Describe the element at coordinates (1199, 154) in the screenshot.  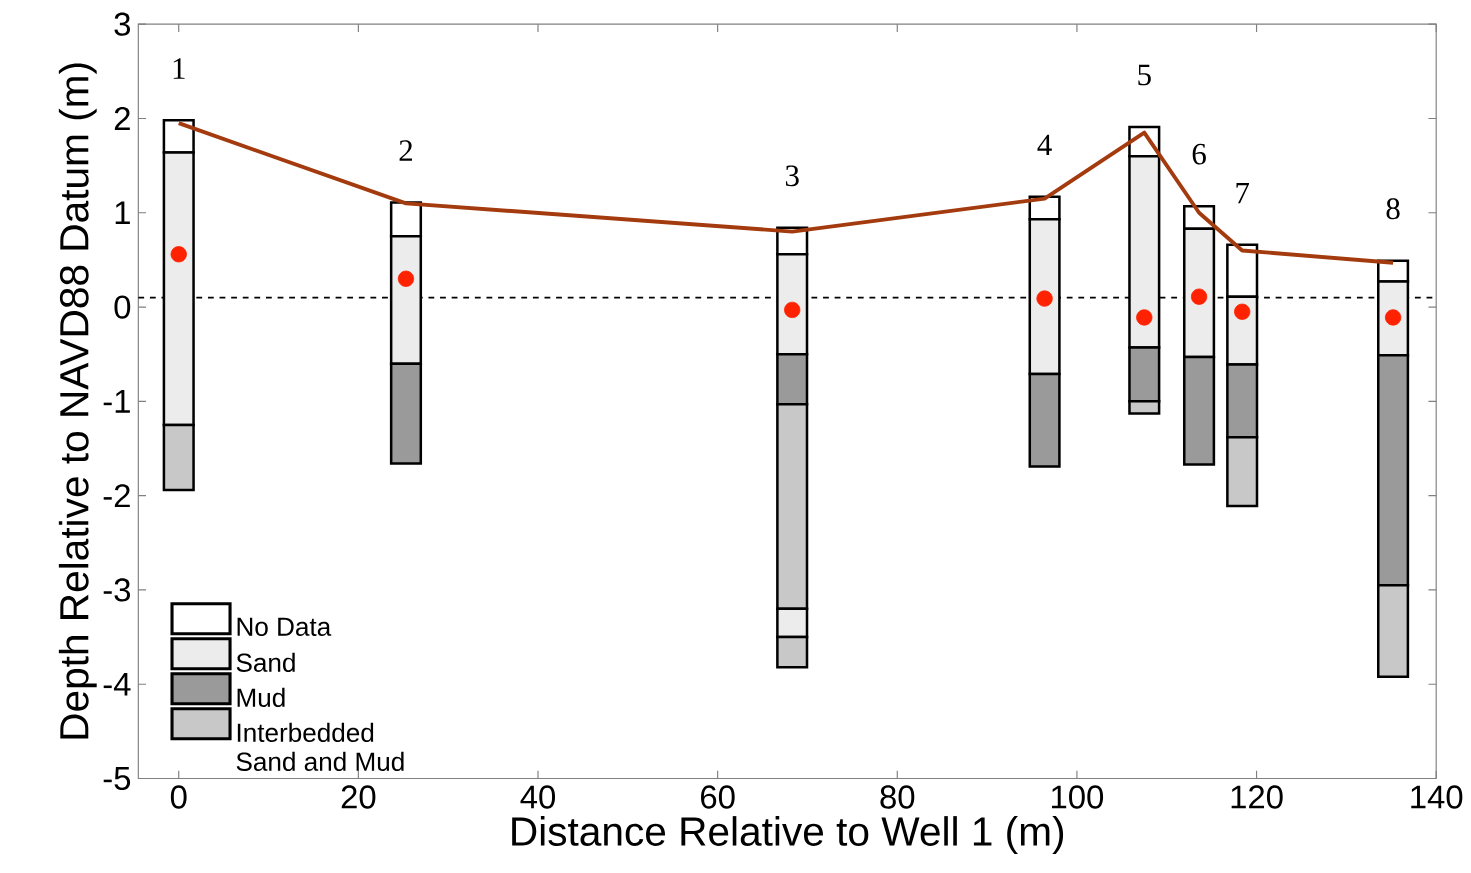
I see `annotation: 6` at that location.